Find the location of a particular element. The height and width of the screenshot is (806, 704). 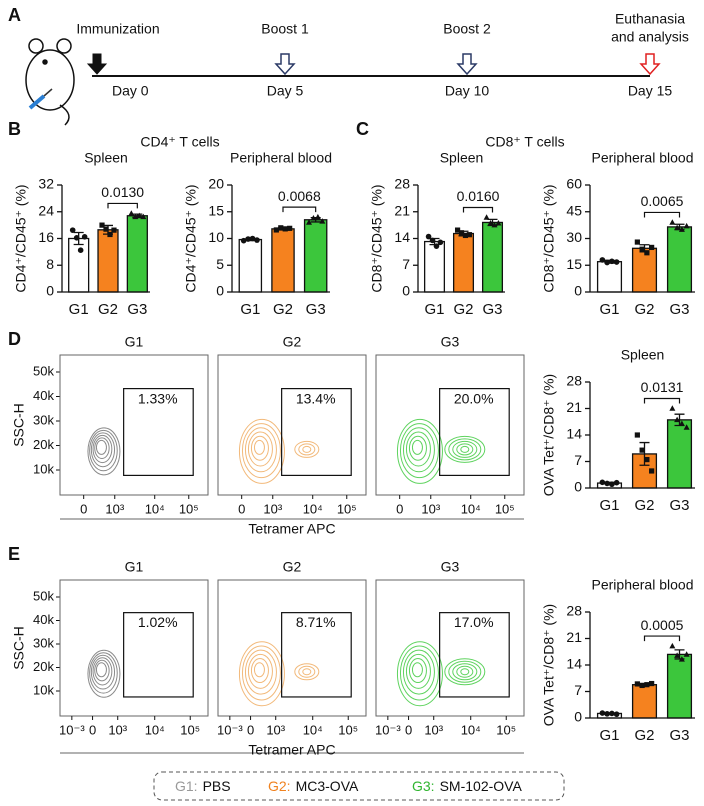

panel-label: A is located at coordinates (14, 15).